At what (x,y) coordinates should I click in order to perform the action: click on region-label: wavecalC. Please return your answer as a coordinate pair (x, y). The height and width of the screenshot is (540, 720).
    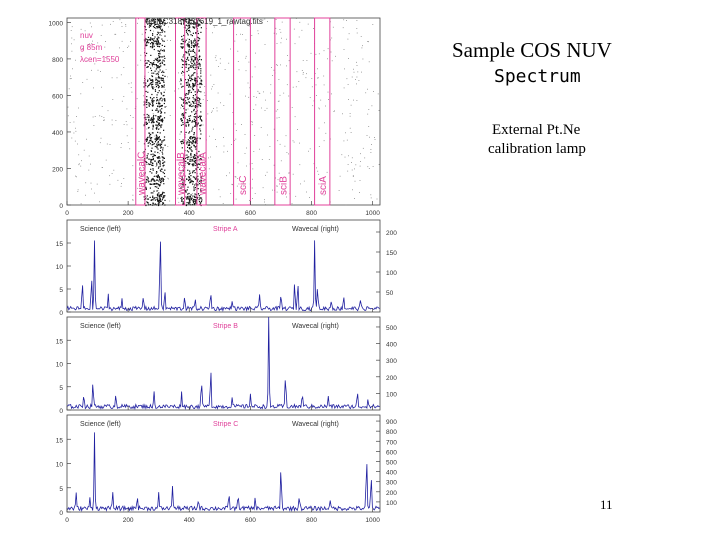
    Looking at the image, I should click on (141, 174).